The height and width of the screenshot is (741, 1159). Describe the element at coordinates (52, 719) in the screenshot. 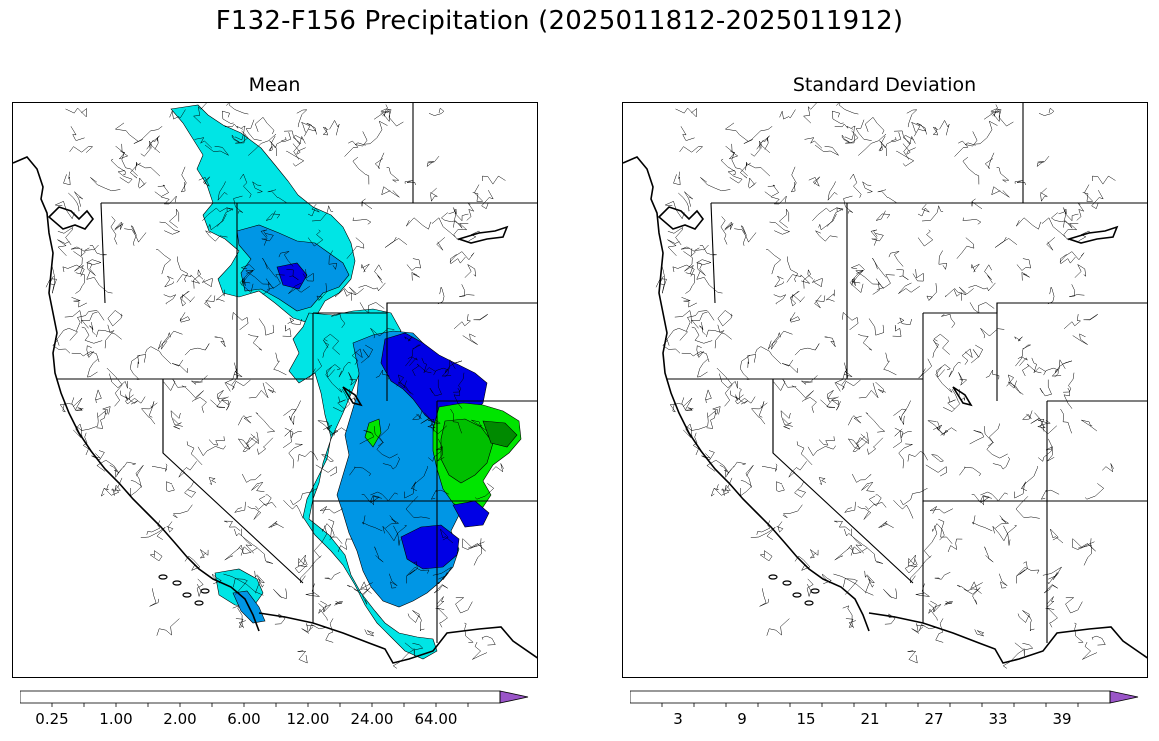

I see `colorbar-tick-label: 0.25` at that location.